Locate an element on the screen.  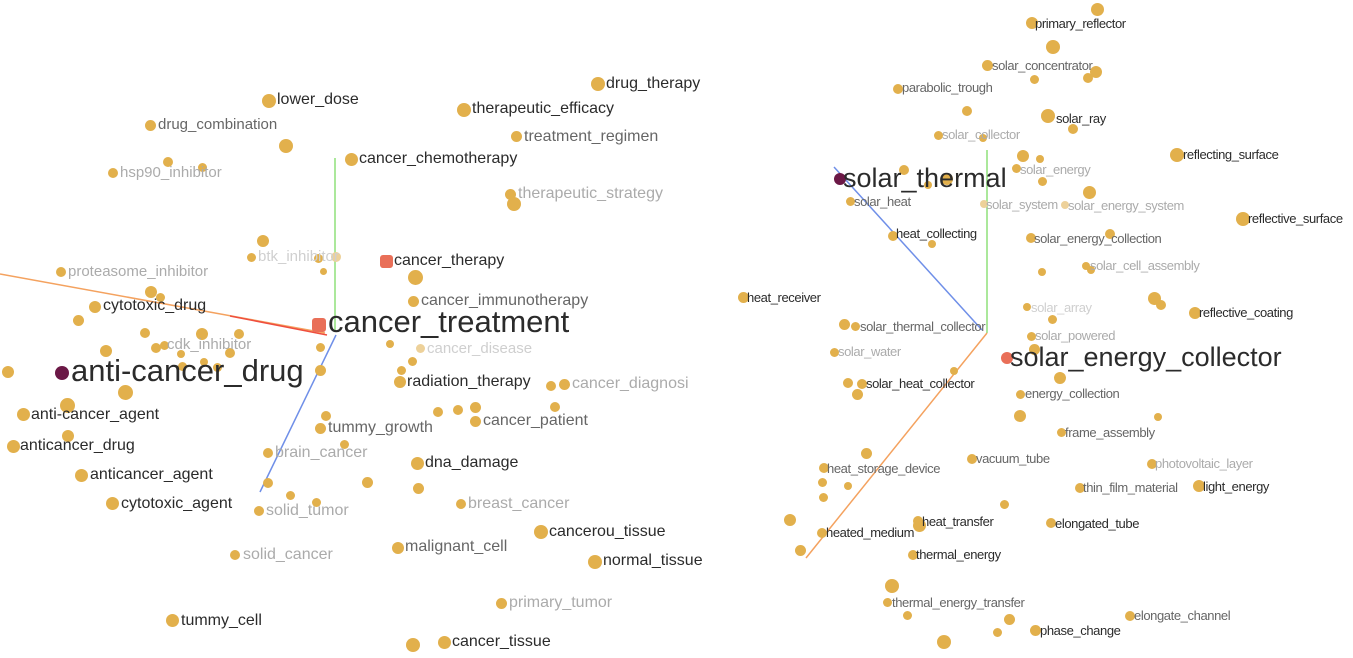
data-point-normal-tissue is located at coordinates (595, 562).